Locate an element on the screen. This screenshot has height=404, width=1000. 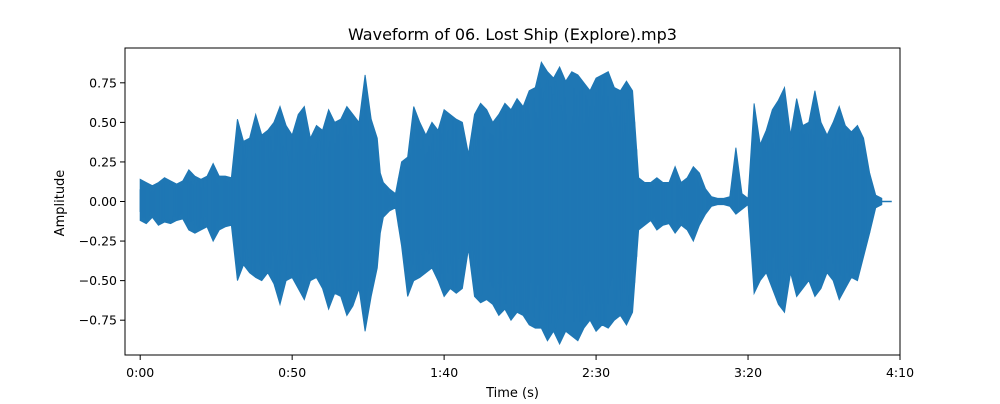
y-tick-label: 0.25 is located at coordinates (103, 161).